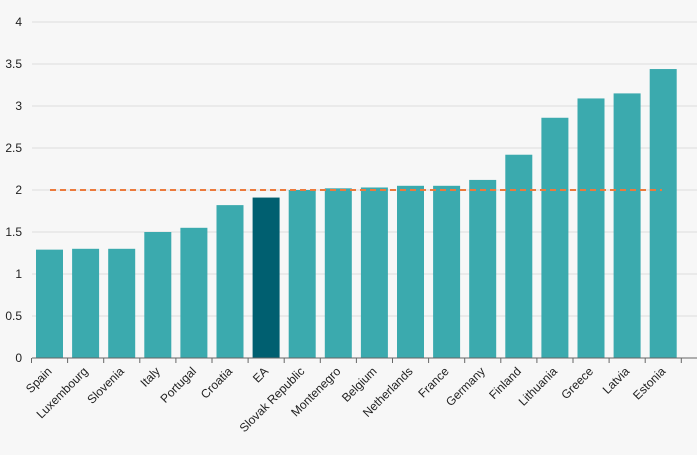 The image size is (697, 455). I want to click on y-tick-label: 1.5, so click(13, 232).